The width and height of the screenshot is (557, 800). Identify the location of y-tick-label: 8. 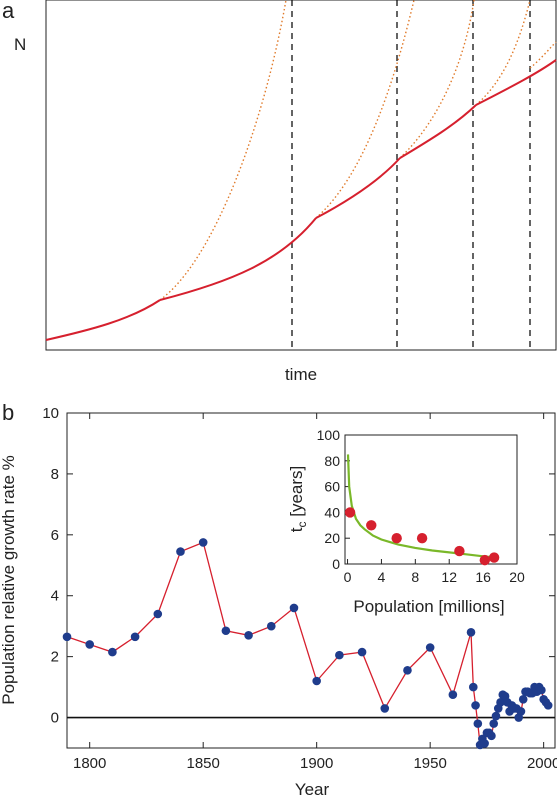
(55, 474).